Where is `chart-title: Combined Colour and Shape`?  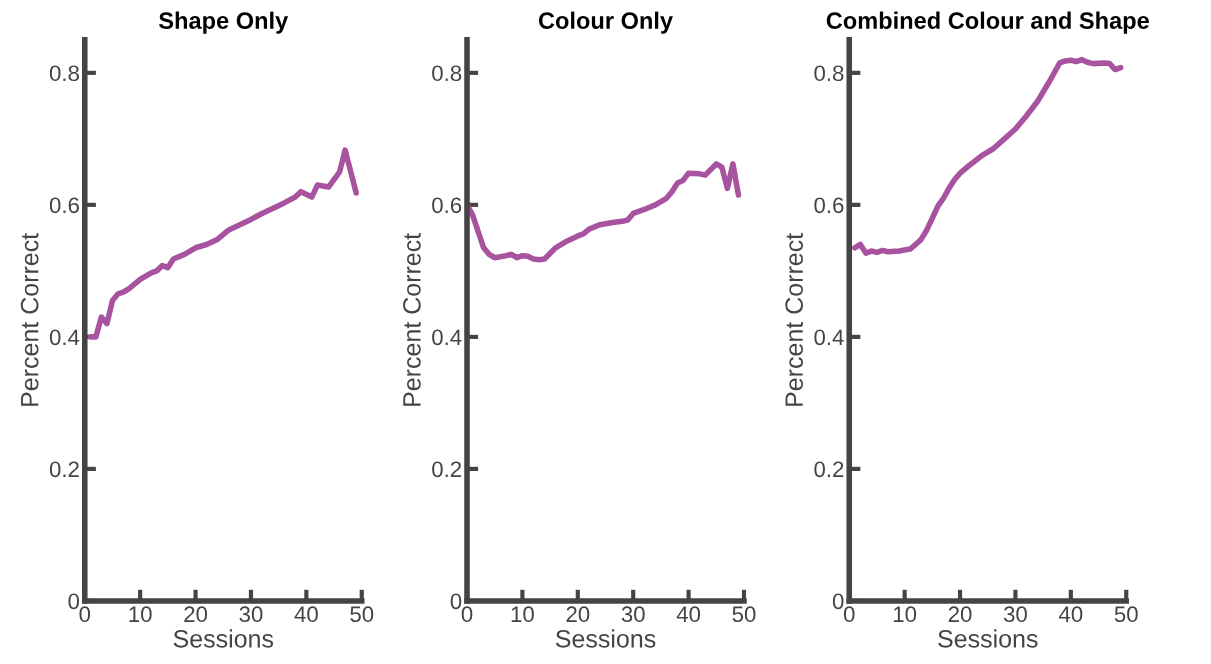
chart-title: Combined Colour and Shape is located at coordinates (987, 22).